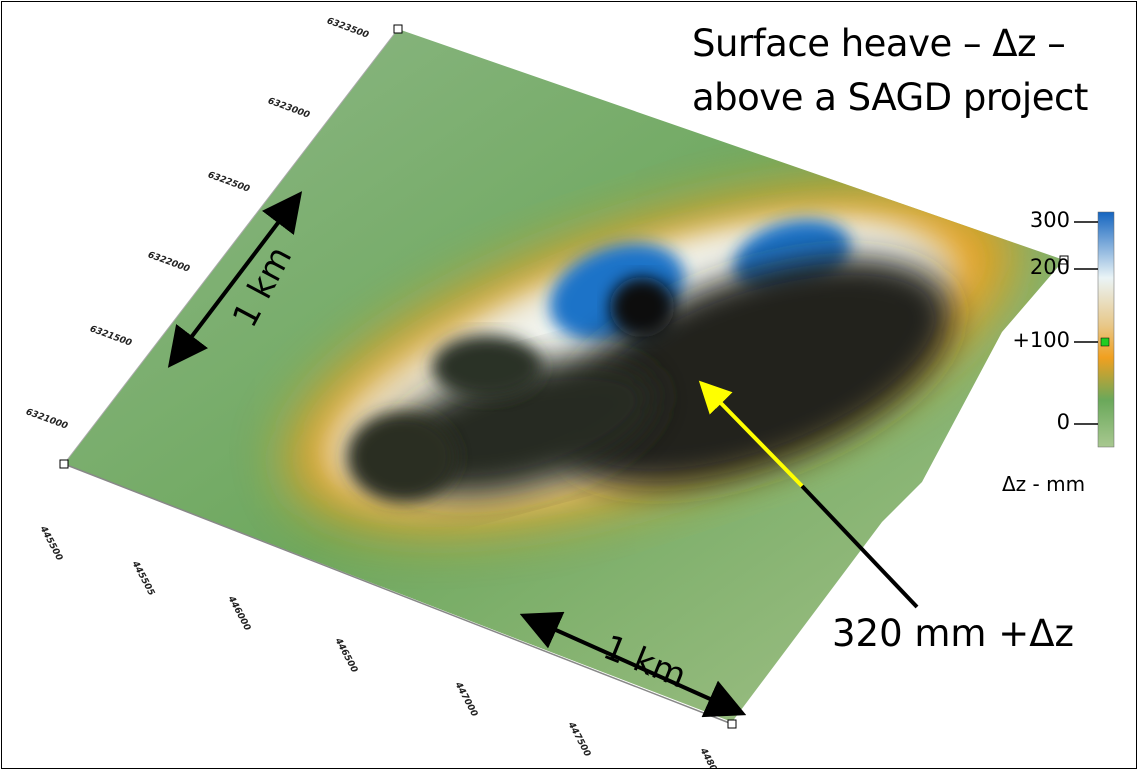  Describe the element at coordinates (235, 279) in the screenshot. I see `scale-arrow-left` at that location.